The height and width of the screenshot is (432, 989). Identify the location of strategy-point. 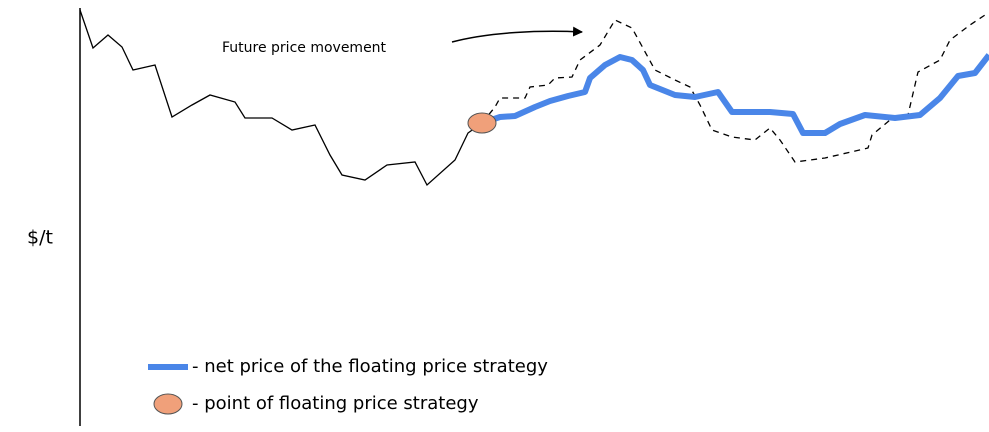
(482, 123).